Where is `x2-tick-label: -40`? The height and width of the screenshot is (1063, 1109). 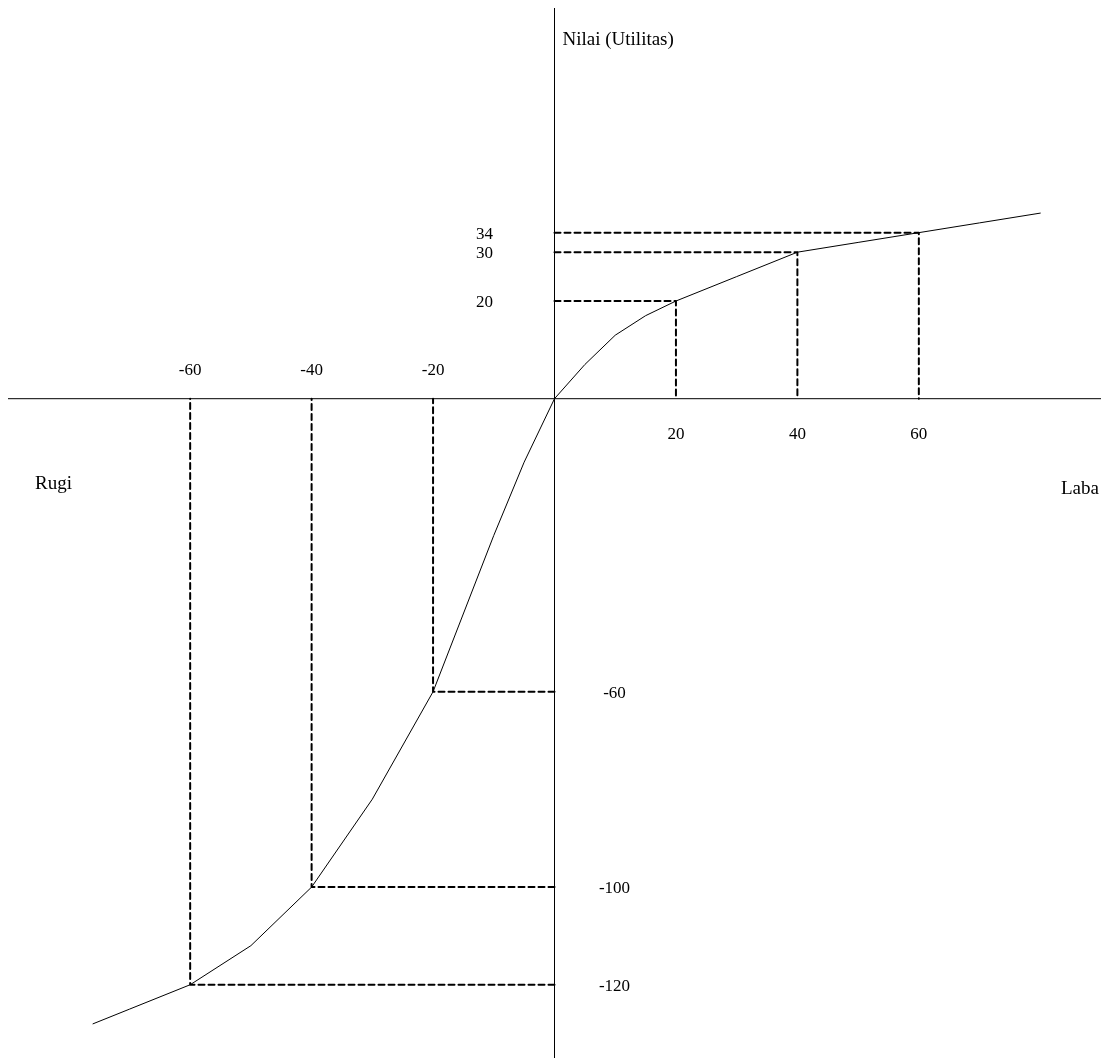
x2-tick-label: -40 is located at coordinates (311, 369).